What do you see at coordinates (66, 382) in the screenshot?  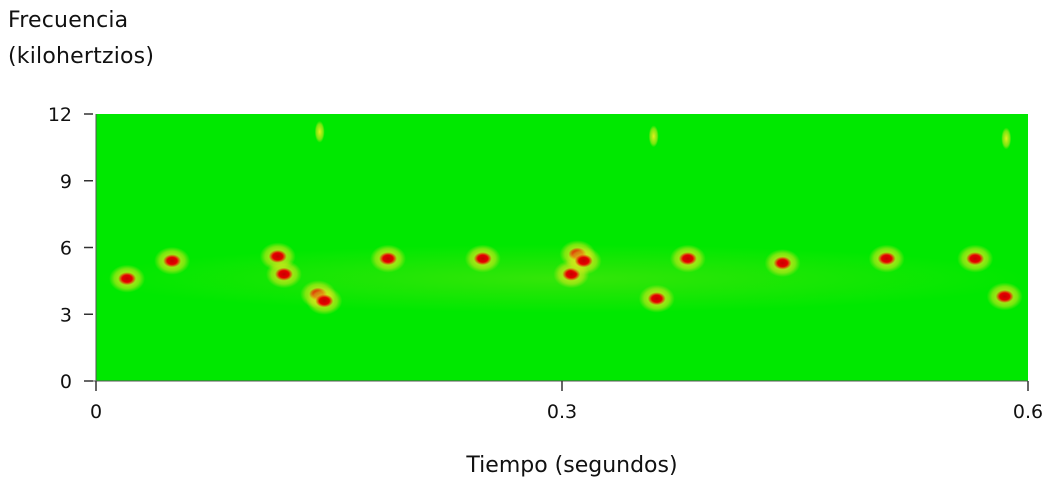 I see `y-tick-label-0: 0` at bounding box center [66, 382].